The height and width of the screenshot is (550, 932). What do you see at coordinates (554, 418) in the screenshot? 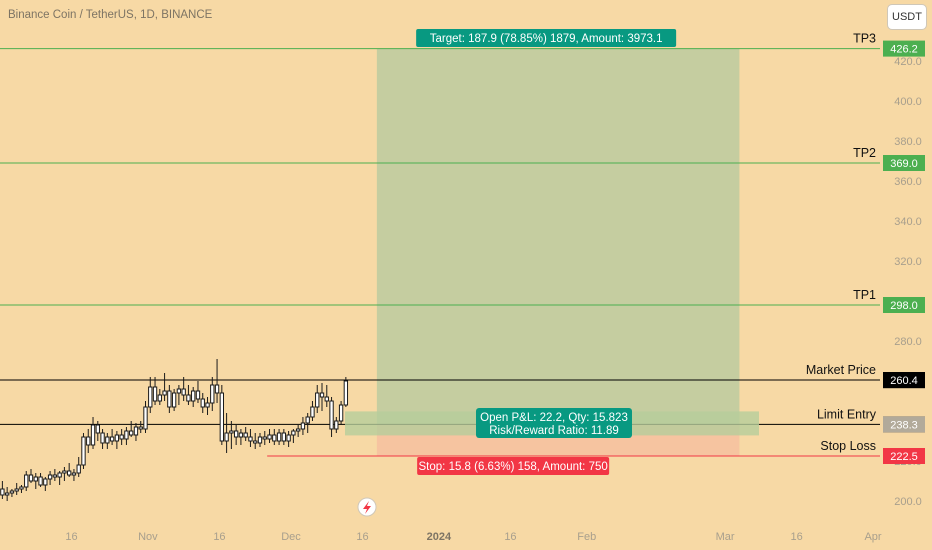
I see `pnl-label: Open P&L: 22.2, Qty: 15.823` at bounding box center [554, 418].